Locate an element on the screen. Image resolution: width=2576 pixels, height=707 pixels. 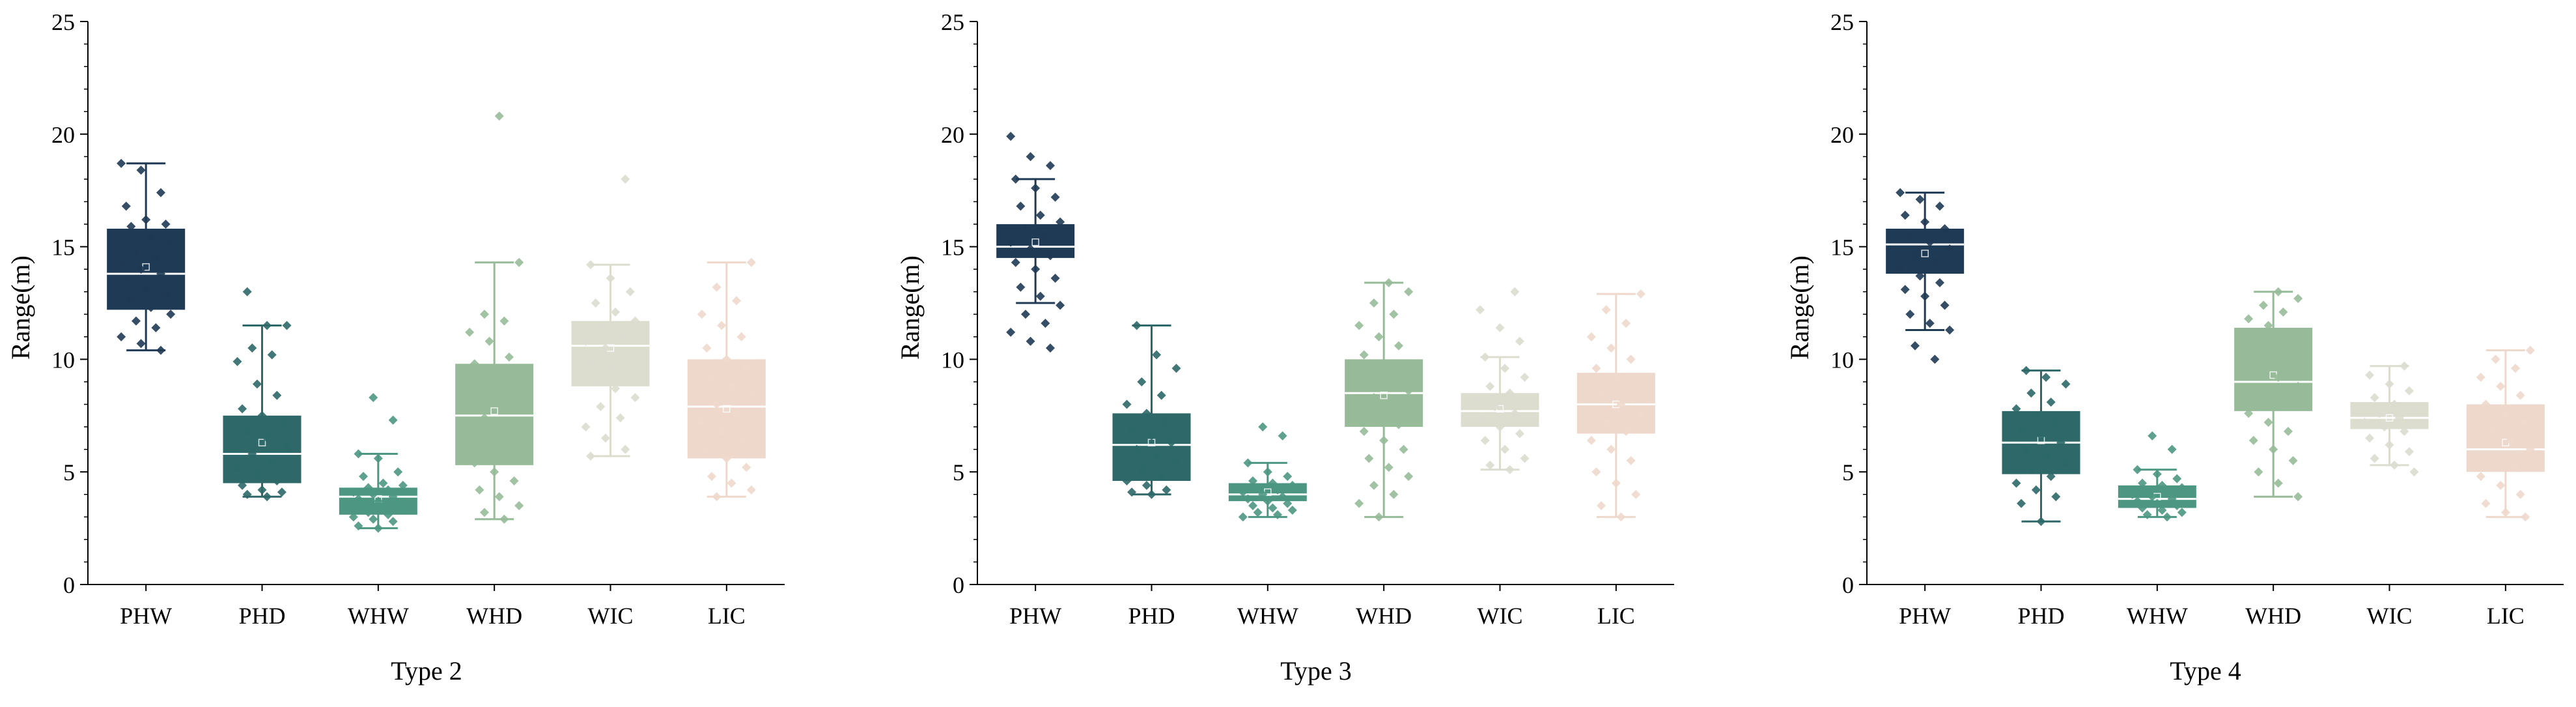
y-tick-label: 25 is located at coordinates (953, 22).